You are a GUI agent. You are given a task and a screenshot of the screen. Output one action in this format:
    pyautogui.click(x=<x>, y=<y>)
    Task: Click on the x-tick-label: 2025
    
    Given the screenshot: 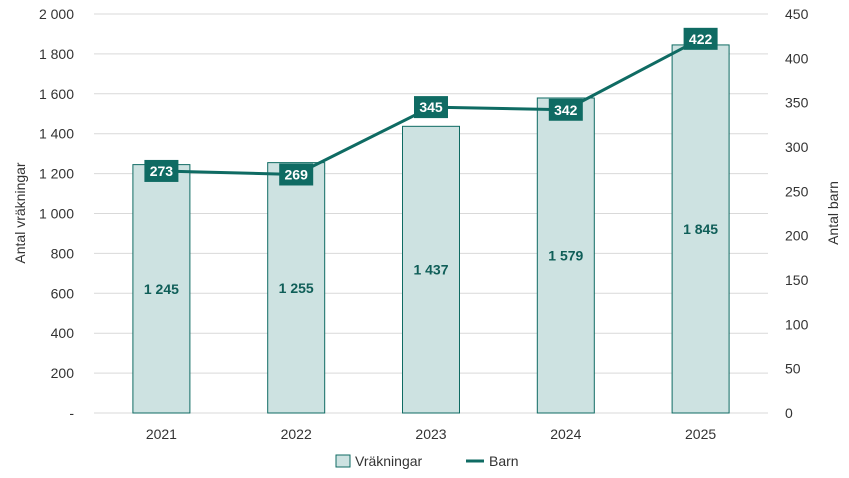 What is the action you would take?
    pyautogui.click(x=700, y=434)
    